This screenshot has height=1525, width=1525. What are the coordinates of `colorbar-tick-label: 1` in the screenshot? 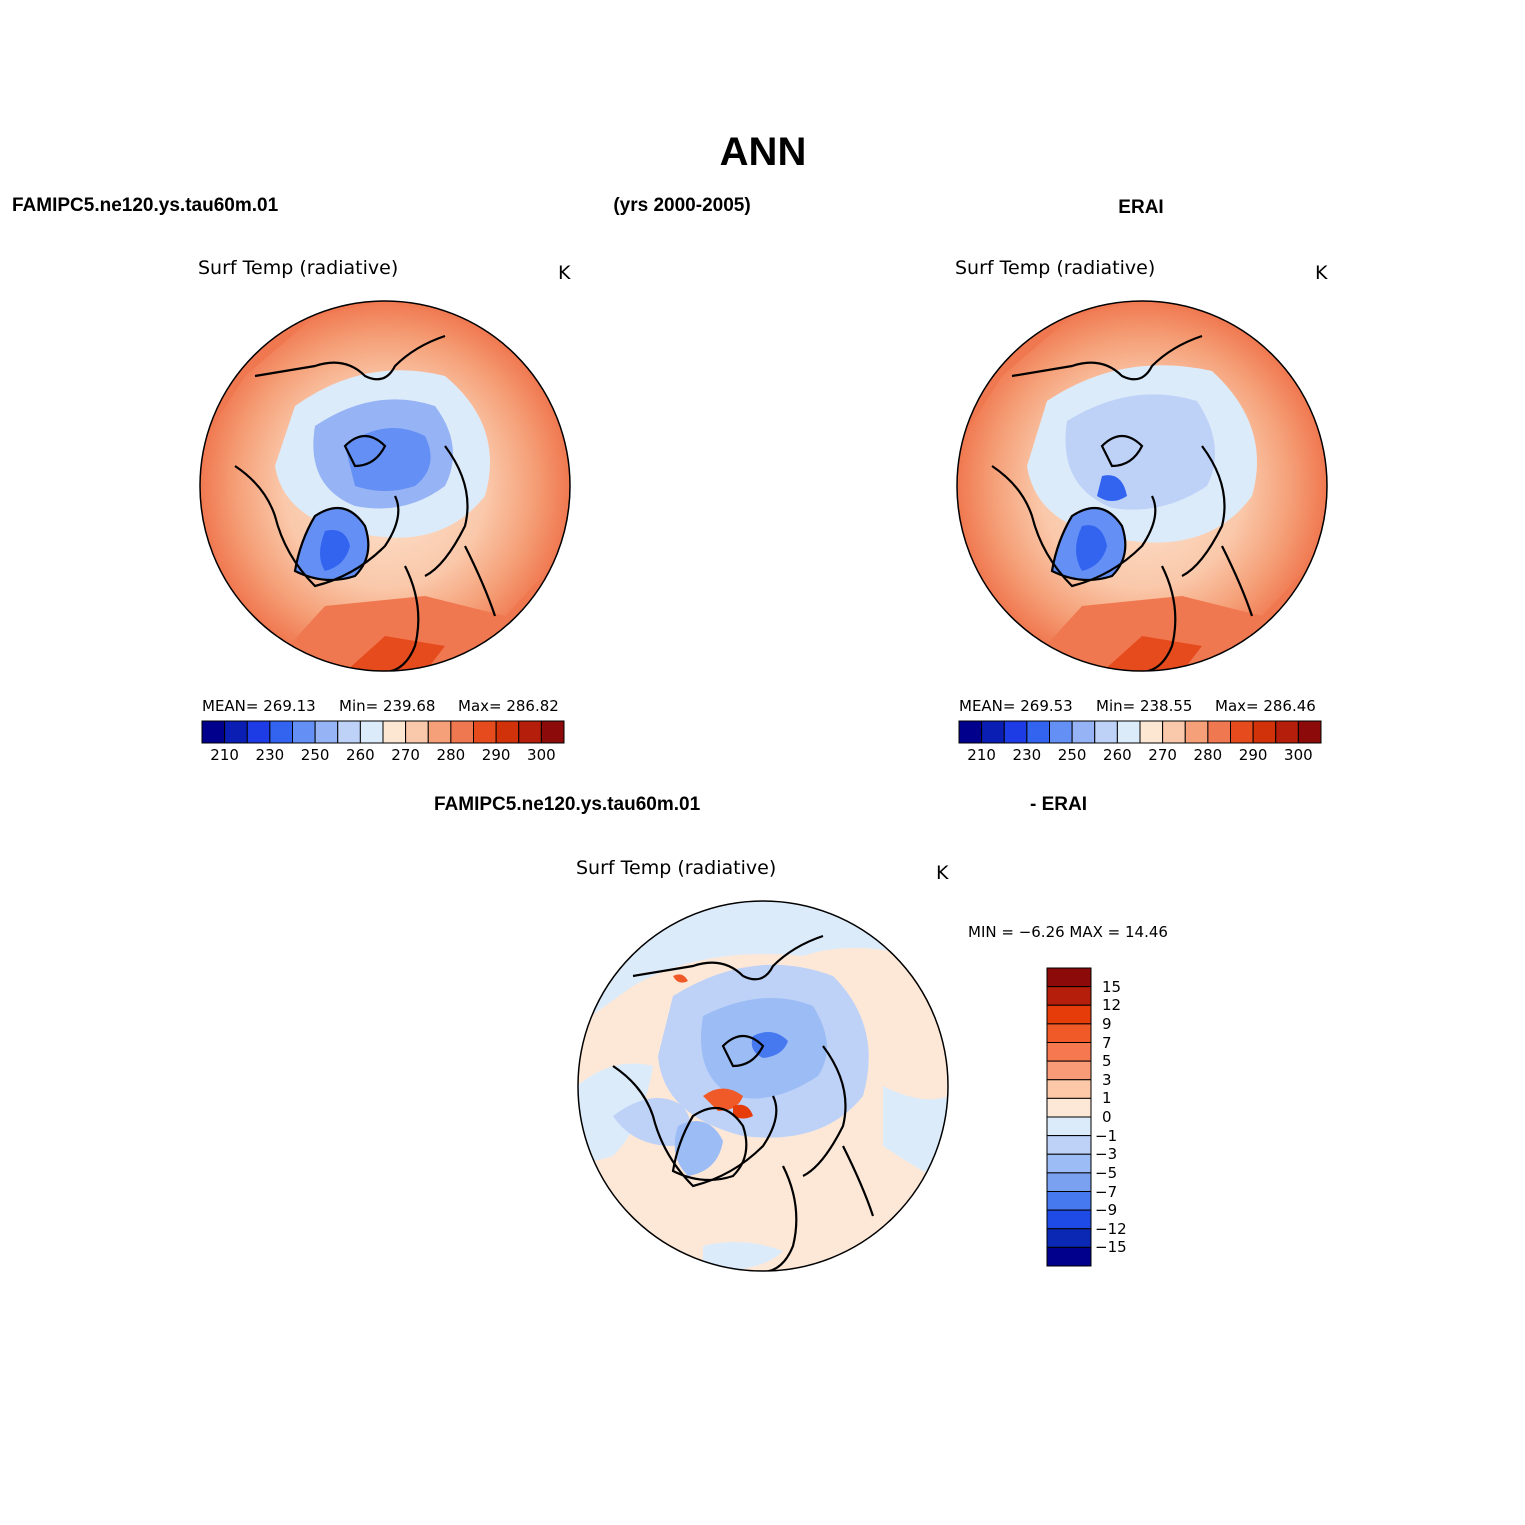 It's located at (1107, 1098).